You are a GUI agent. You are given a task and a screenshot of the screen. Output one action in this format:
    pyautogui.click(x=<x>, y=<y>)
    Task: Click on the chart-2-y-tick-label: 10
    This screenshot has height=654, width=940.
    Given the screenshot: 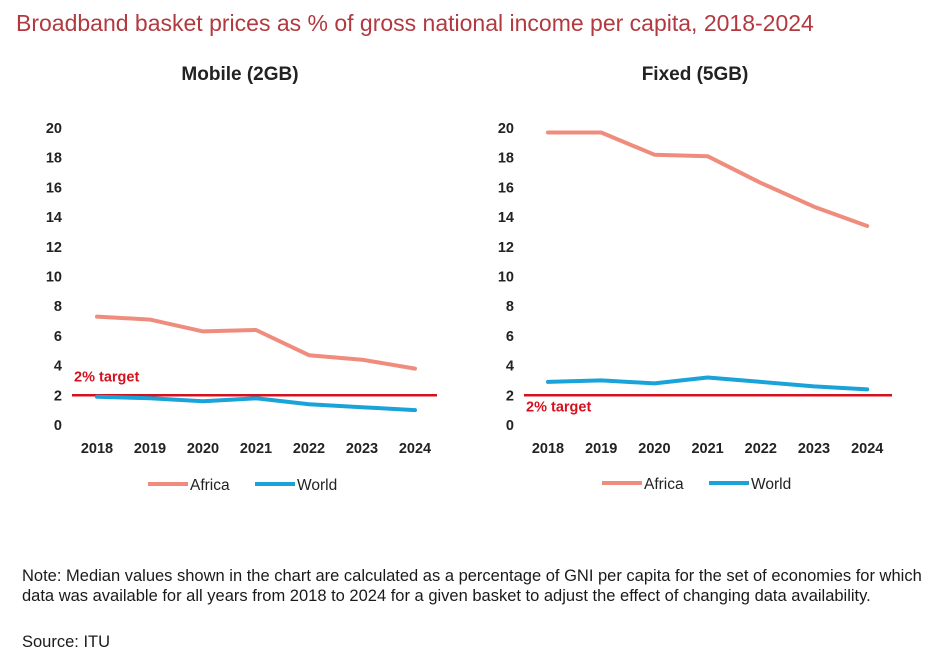 What is the action you would take?
    pyautogui.click(x=506, y=278)
    